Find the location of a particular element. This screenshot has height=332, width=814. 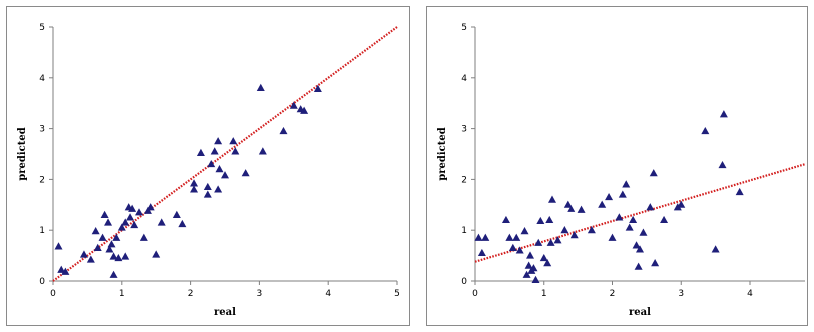

y-tick-label: 2 is located at coordinates (464, 180).